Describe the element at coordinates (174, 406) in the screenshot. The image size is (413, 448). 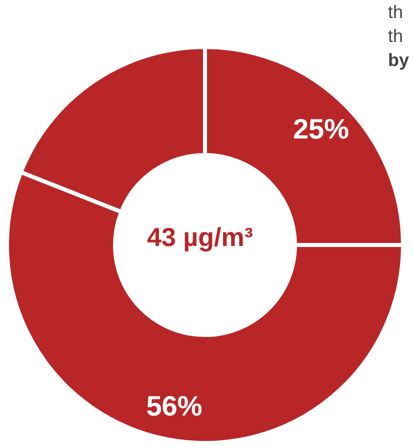
I see `data-label: 56%` at that location.